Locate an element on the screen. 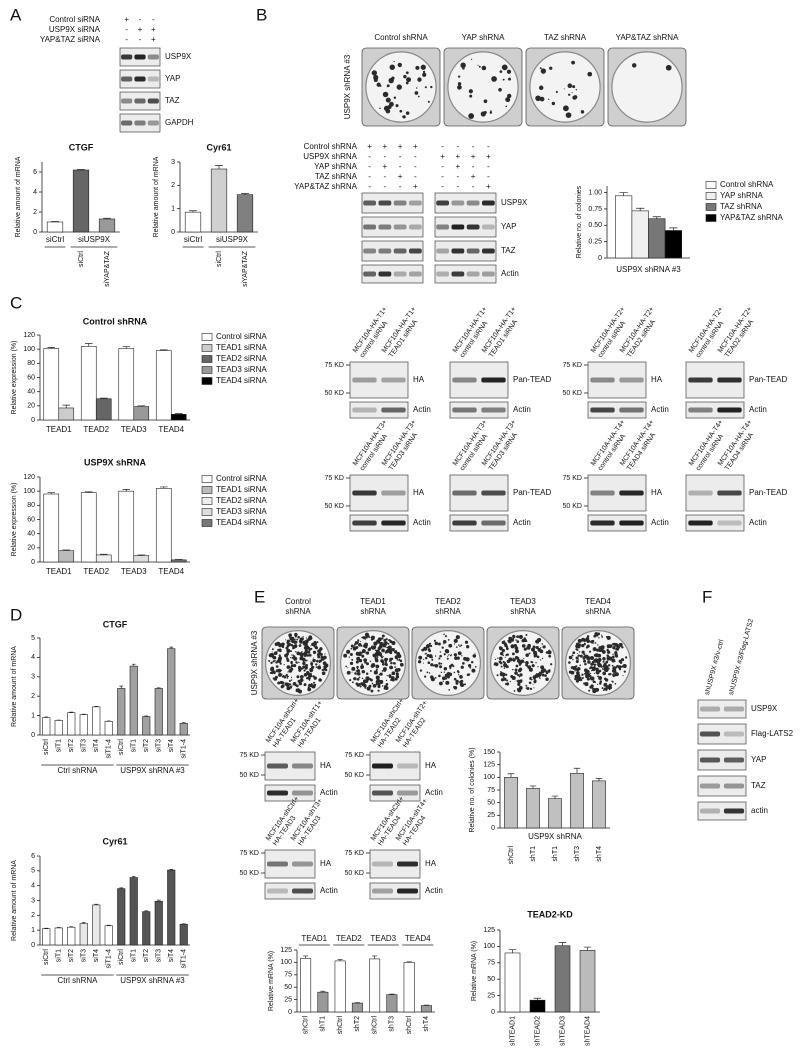  treatment-label: USP9X shRNA is located at coordinates (330, 156).